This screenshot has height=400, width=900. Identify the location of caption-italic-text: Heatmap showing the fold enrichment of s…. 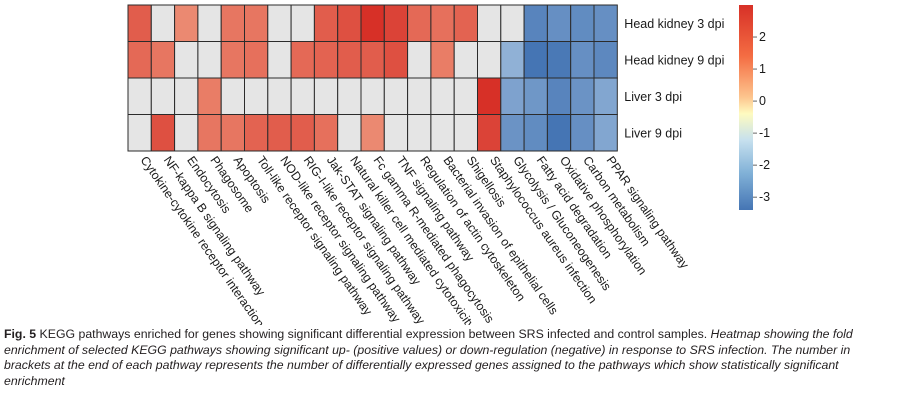
(428, 357).